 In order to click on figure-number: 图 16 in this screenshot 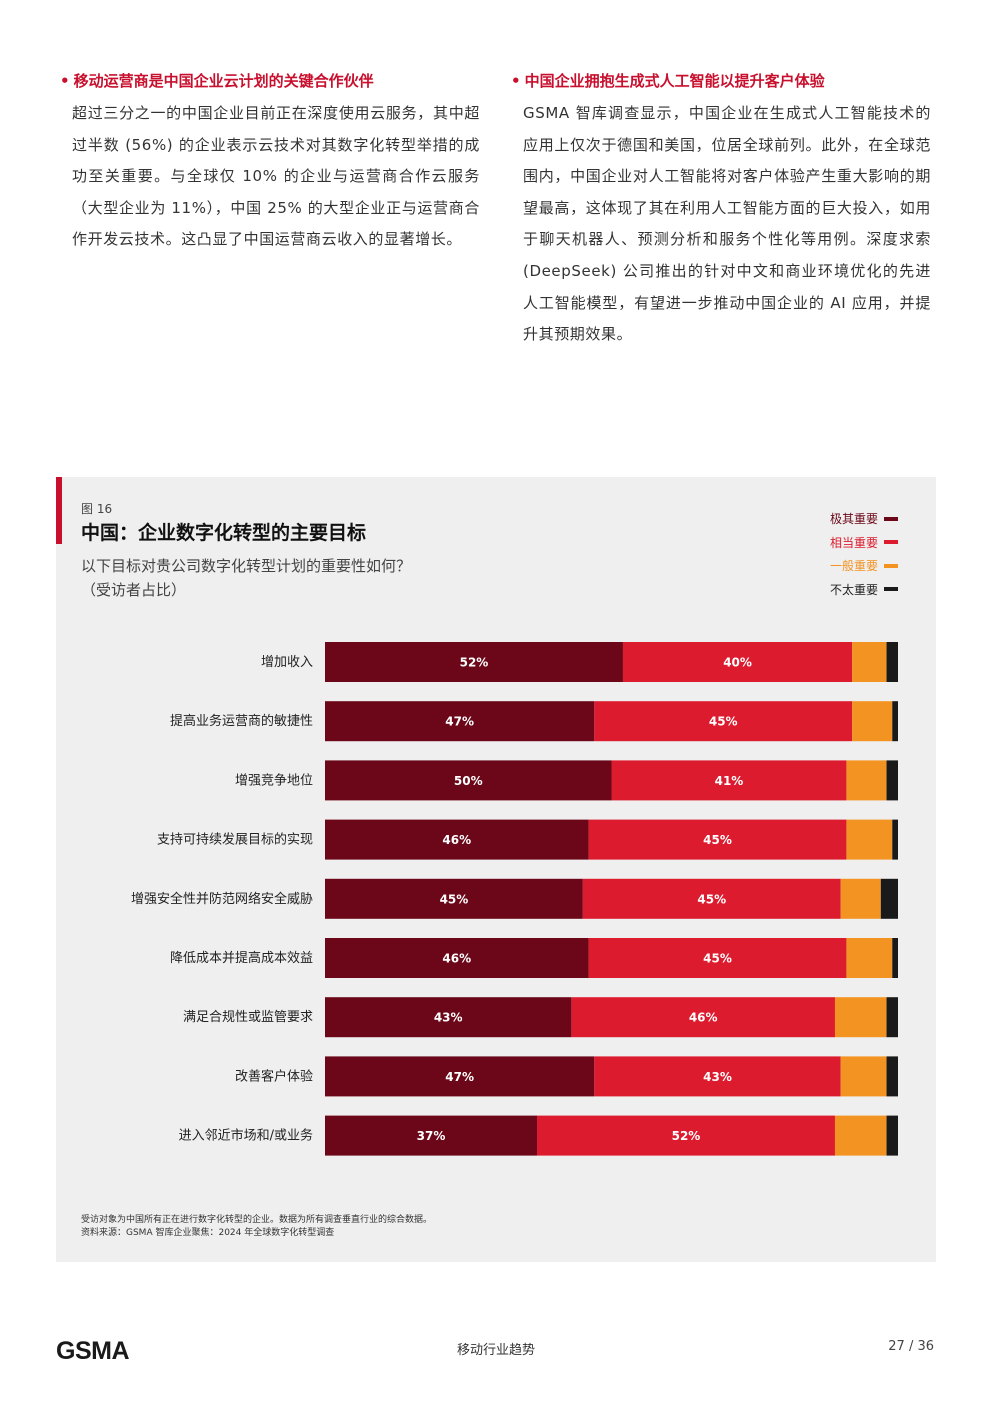, I will do `click(97, 509)`.